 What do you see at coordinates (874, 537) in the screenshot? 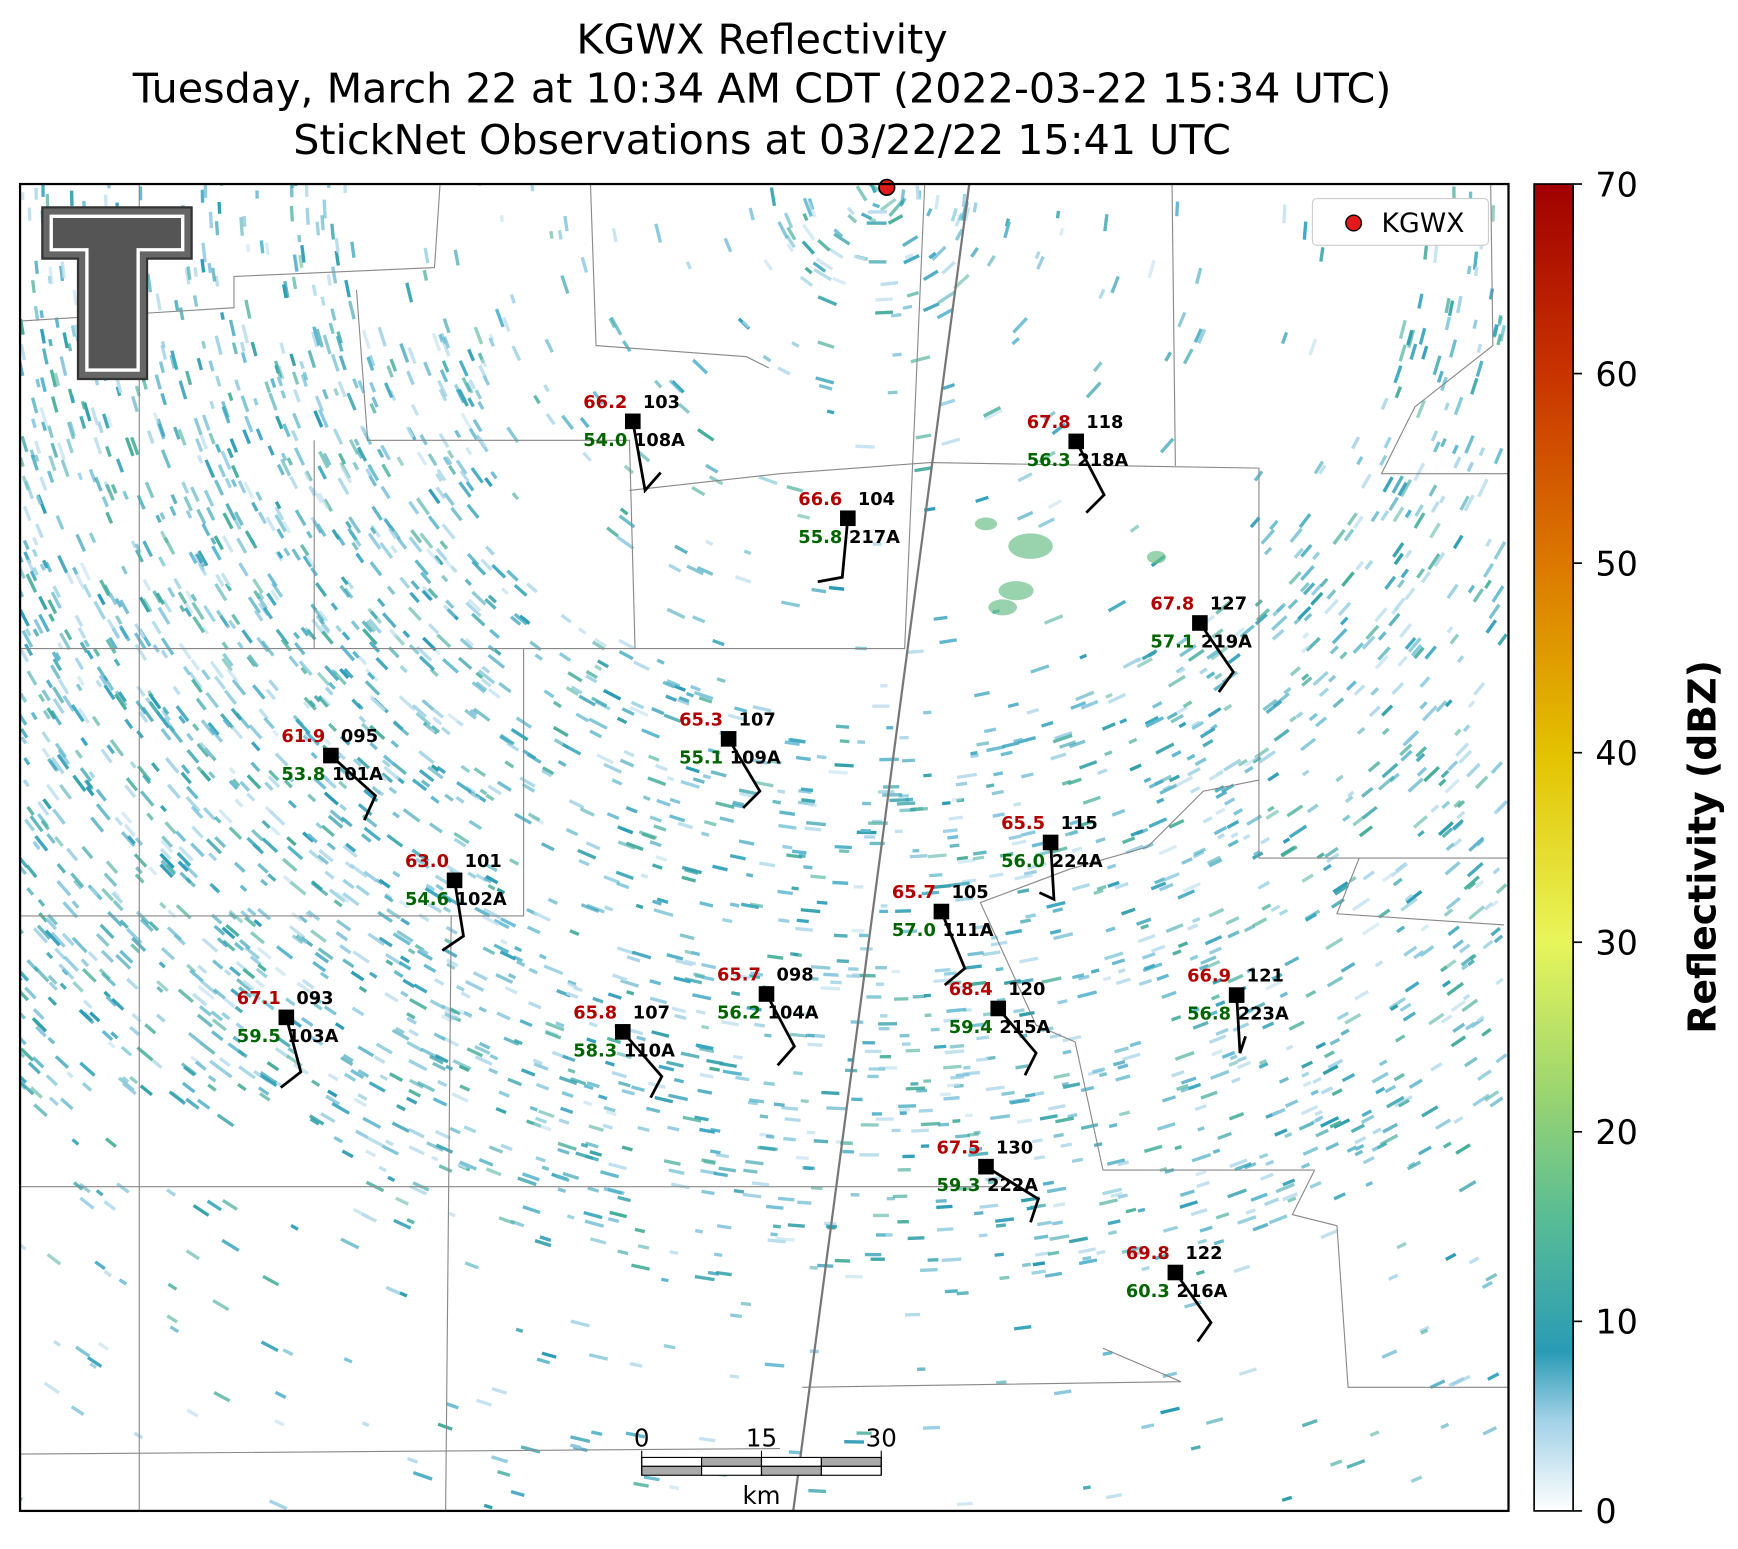
I see `station-name: 217A` at bounding box center [874, 537].